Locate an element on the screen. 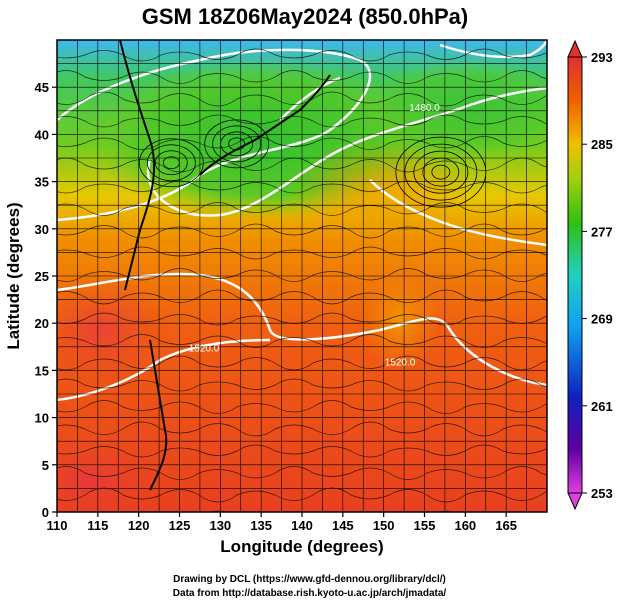  x-tick-label: 130 is located at coordinates (220, 525).